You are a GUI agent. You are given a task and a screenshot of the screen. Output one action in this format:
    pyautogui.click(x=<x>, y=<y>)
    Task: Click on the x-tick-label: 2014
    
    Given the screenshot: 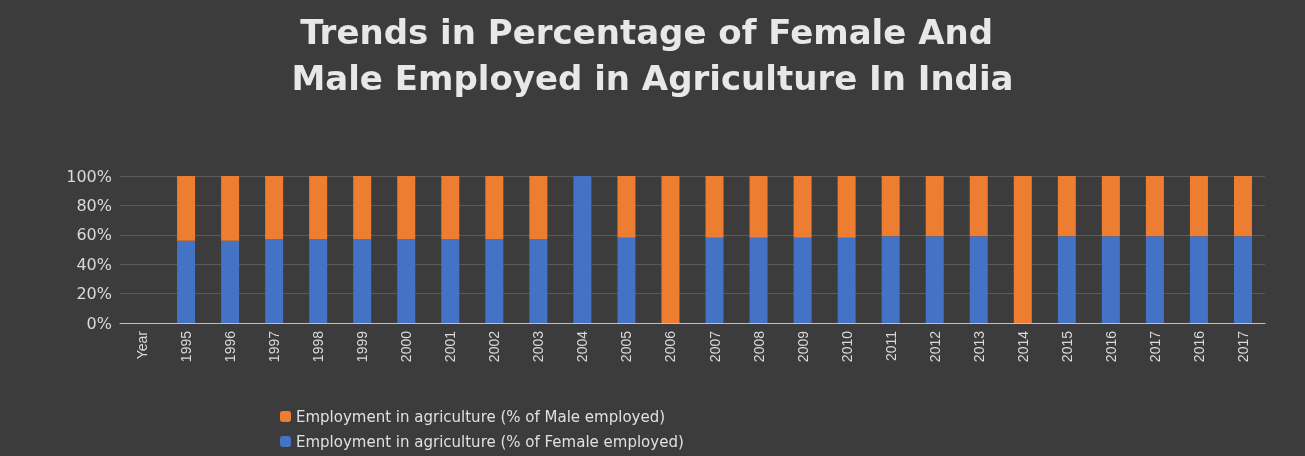 What is the action you would take?
    pyautogui.click(x=1022, y=346)
    